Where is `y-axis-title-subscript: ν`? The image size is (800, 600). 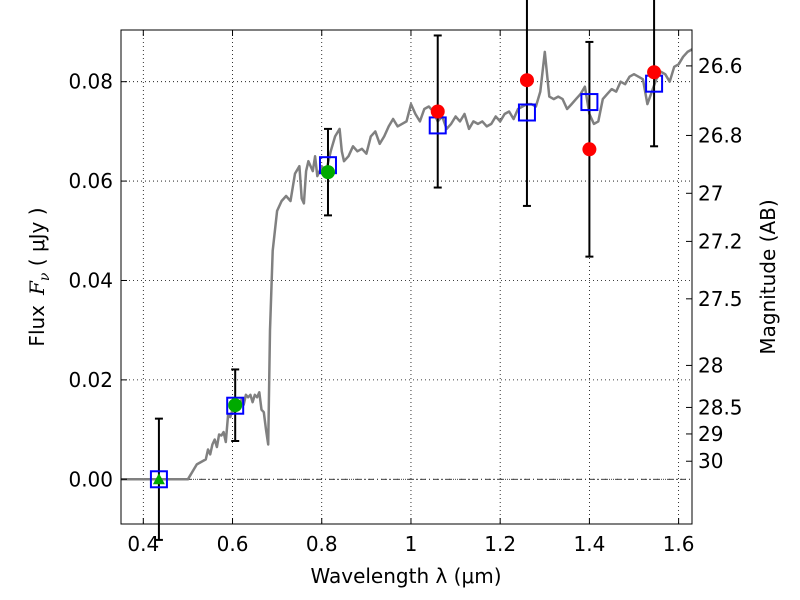
y-axis-title-subscript: ν is located at coordinates (45, 276).